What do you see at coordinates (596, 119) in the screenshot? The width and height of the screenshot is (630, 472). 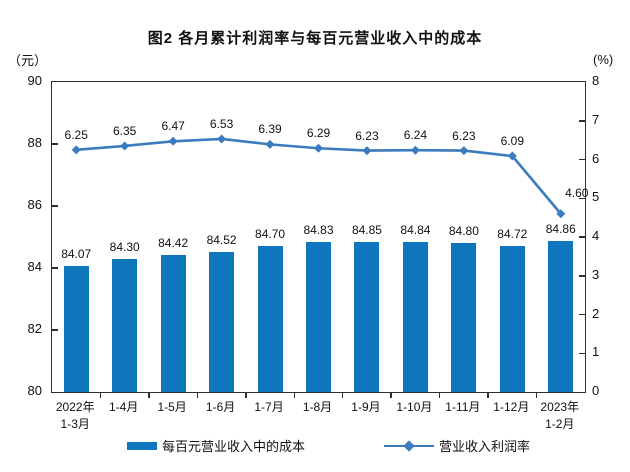 I see `right-axis-tick-label: 7` at bounding box center [596, 119].